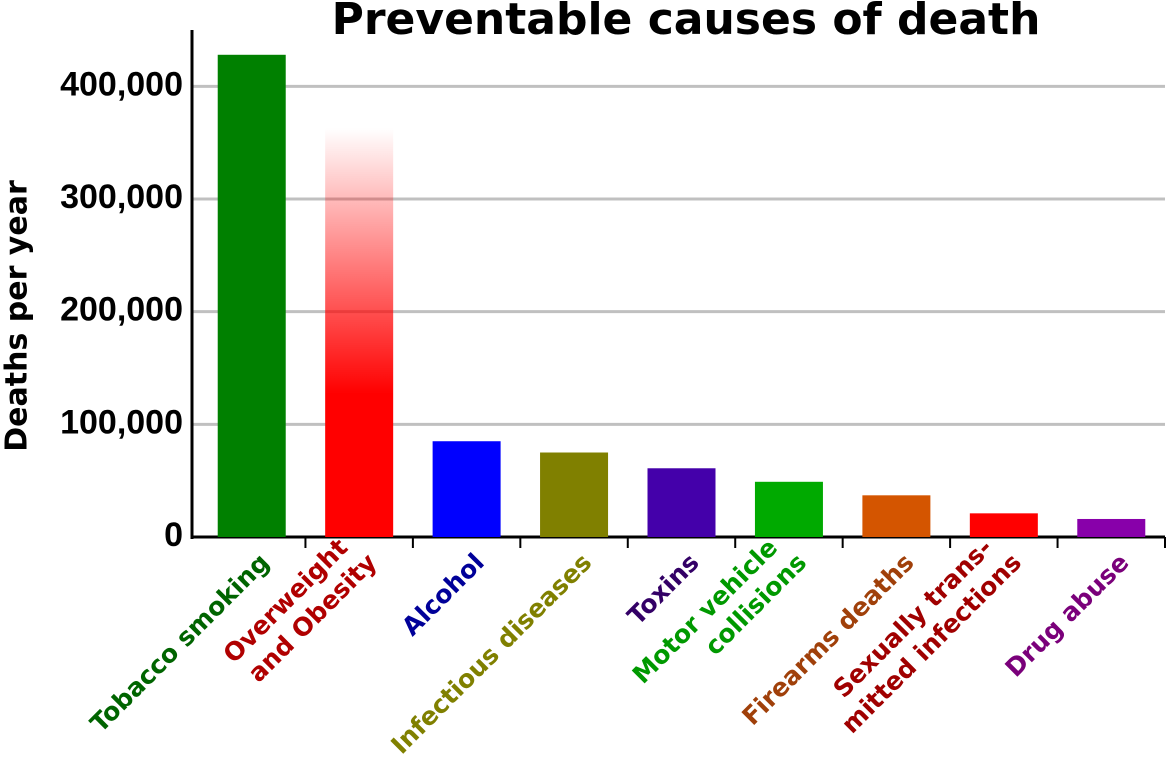 The image size is (1171, 757). I want to click on y-tick-label: 0, so click(173, 535).